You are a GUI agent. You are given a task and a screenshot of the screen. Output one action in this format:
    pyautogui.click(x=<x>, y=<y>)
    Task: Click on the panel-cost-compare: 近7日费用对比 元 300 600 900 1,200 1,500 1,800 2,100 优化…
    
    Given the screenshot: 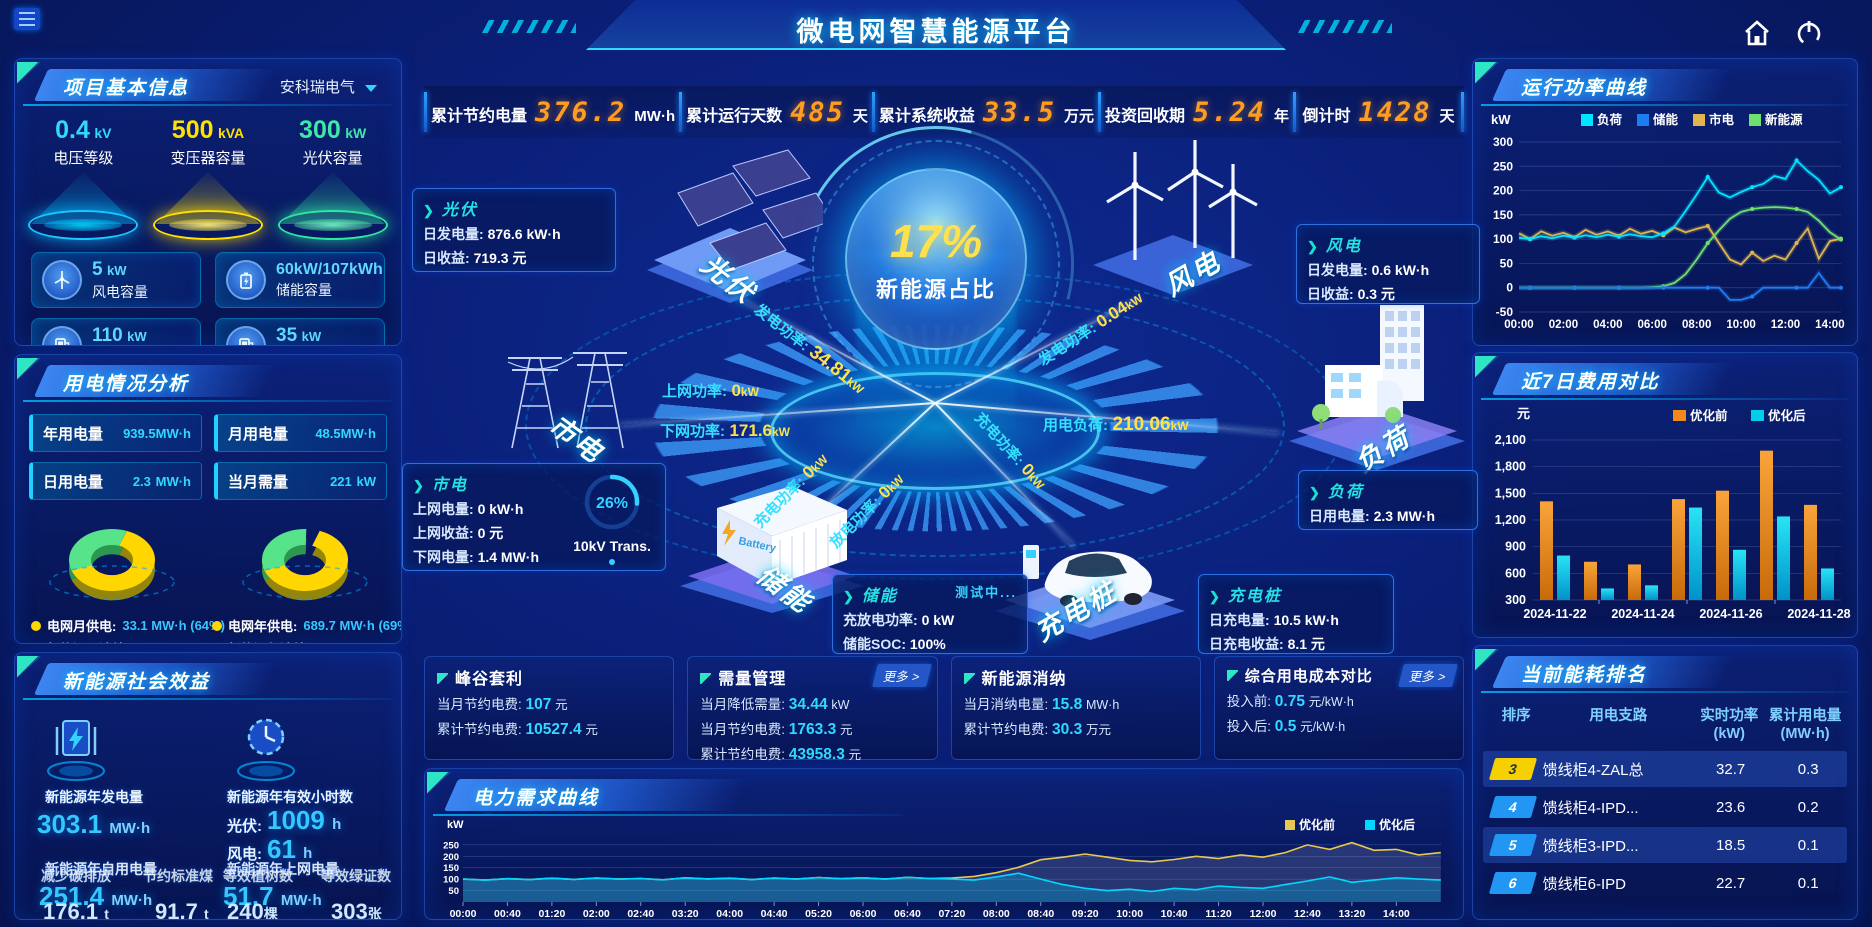 What is the action you would take?
    pyautogui.click(x=1665, y=495)
    